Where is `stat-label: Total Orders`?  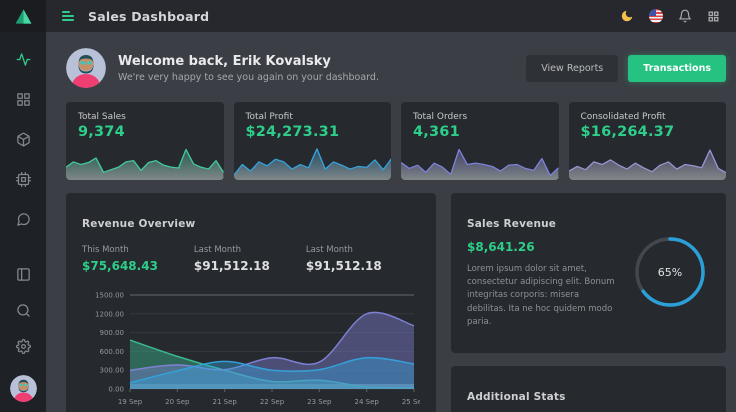 stat-label: Total Orders is located at coordinates (440, 117).